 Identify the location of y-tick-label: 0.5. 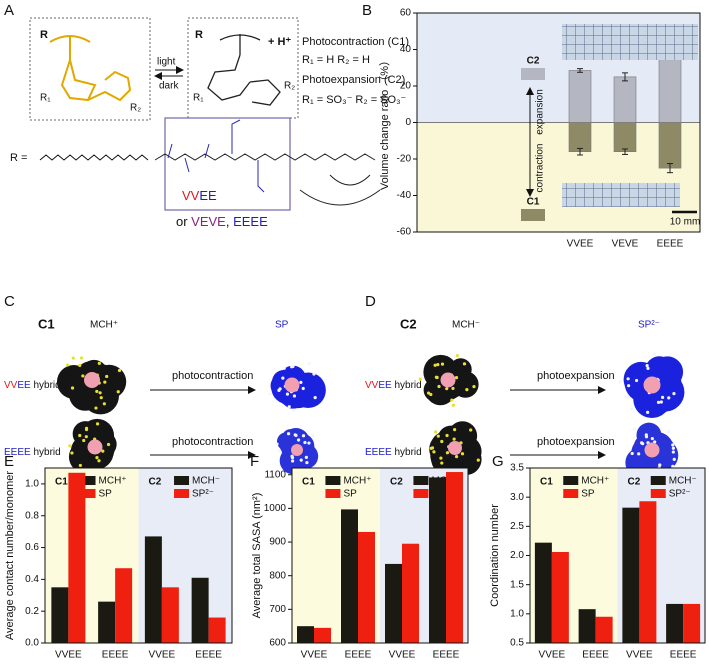
(517, 643).